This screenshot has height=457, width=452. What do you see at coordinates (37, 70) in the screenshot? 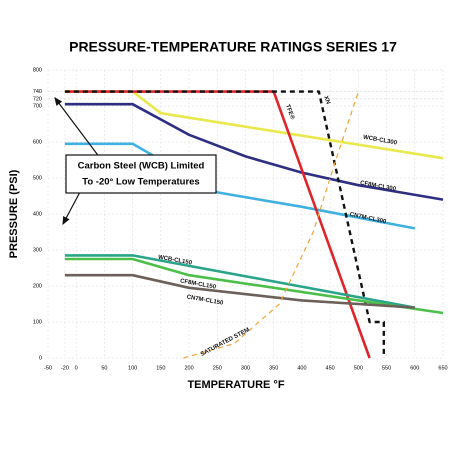
I see `y-tick-label: 800` at bounding box center [37, 70].